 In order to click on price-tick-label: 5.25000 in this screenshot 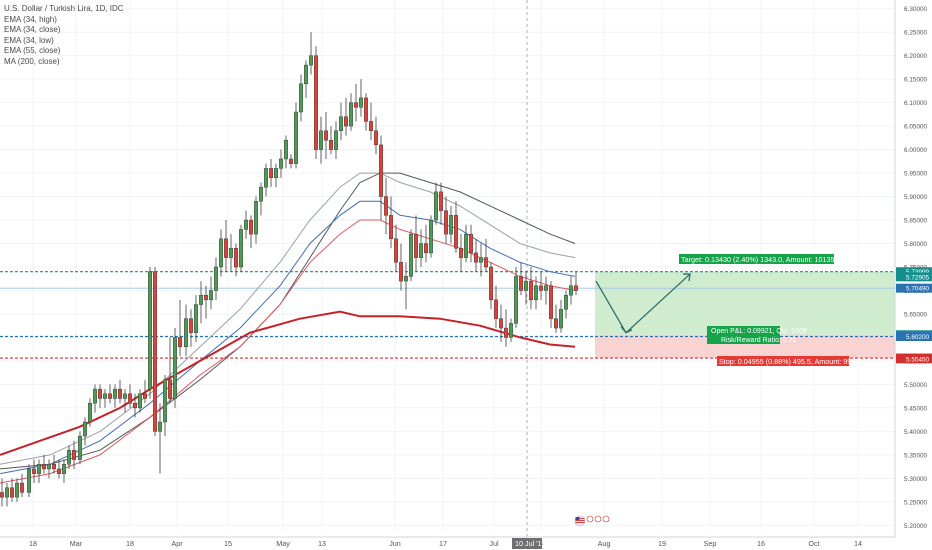, I will do `click(916, 502)`.